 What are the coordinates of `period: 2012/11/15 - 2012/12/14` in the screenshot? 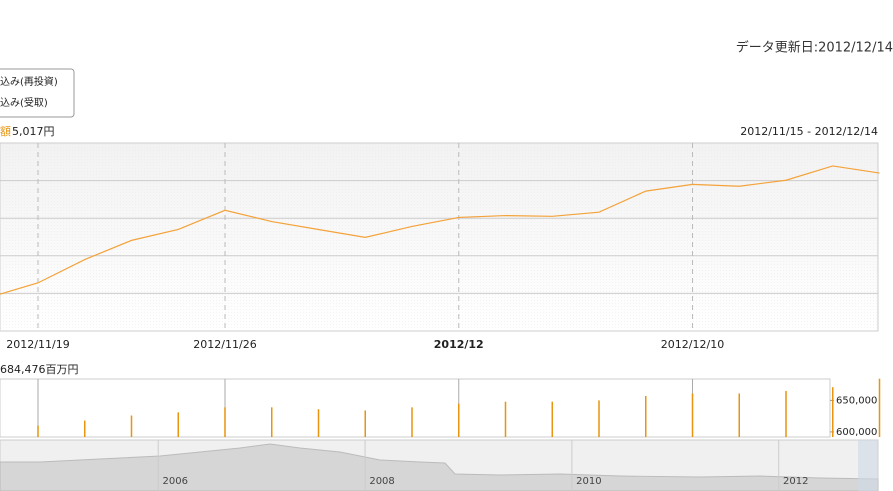 It's located at (809, 131).